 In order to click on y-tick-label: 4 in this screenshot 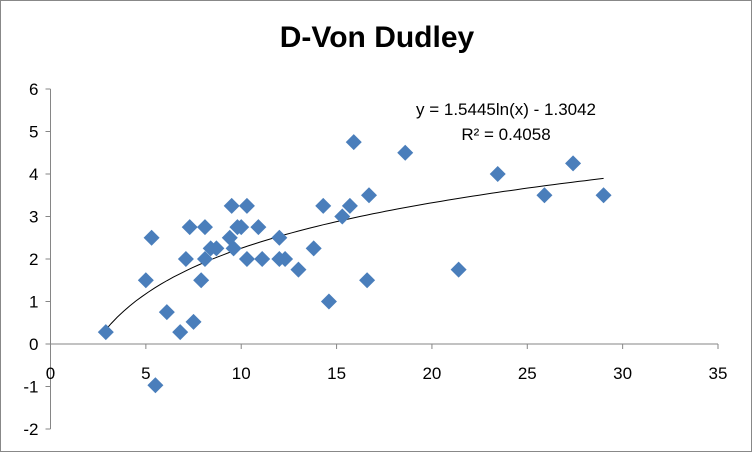, I will do `click(33, 174)`.